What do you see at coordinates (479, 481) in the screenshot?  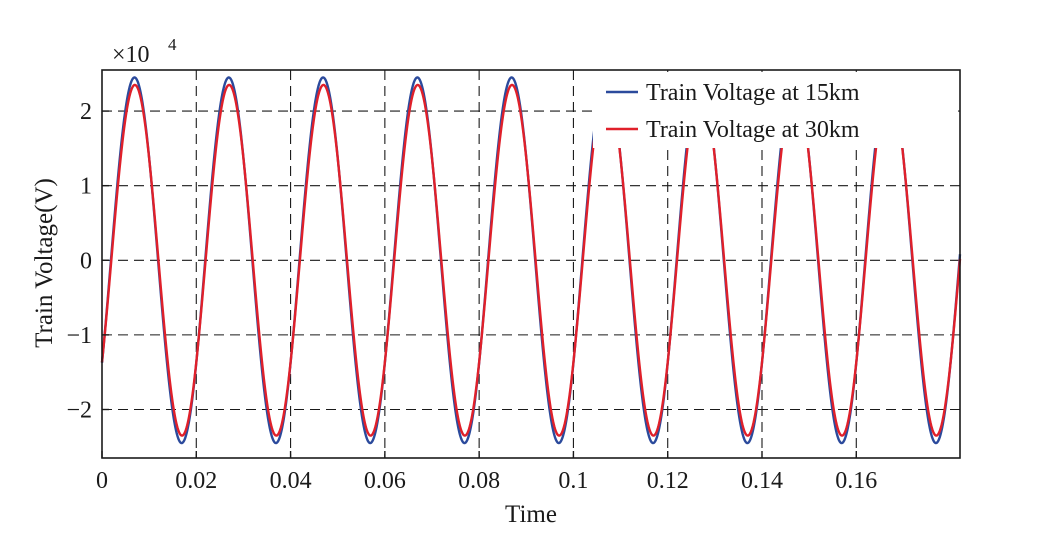 I see `x-tick-label: 0.08` at bounding box center [479, 481].